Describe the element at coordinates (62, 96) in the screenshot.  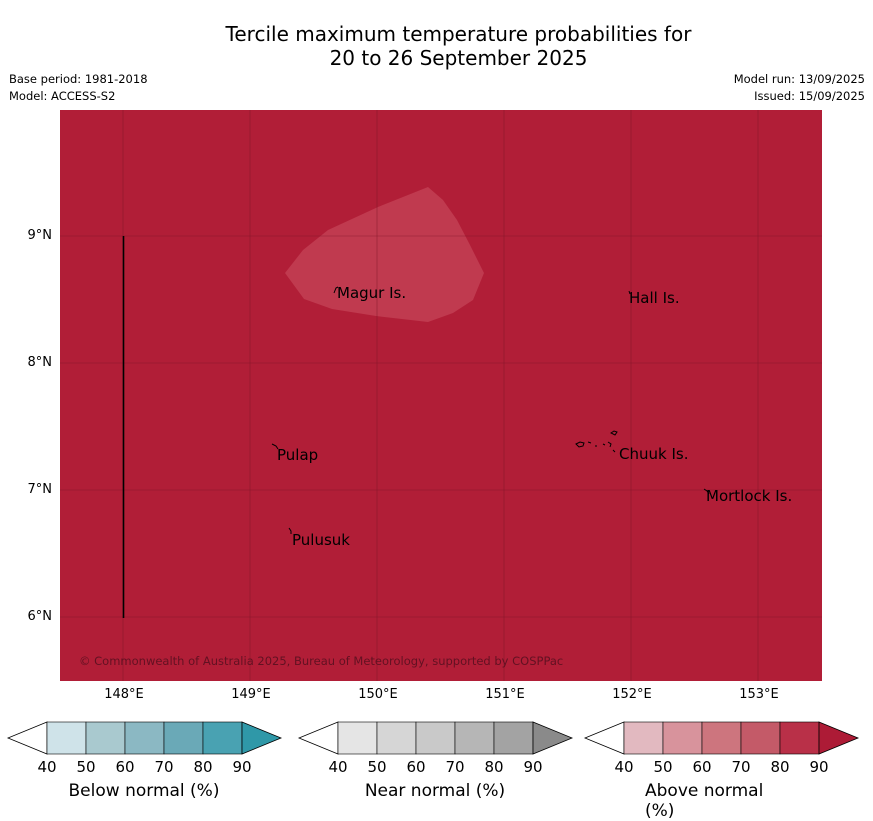
I see `model-name: Model: ACCESS-S2` at that location.